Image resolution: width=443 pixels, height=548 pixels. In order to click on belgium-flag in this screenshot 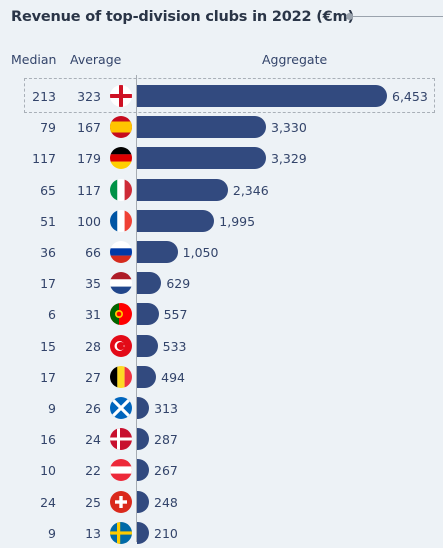, I will do `click(121, 376)`.